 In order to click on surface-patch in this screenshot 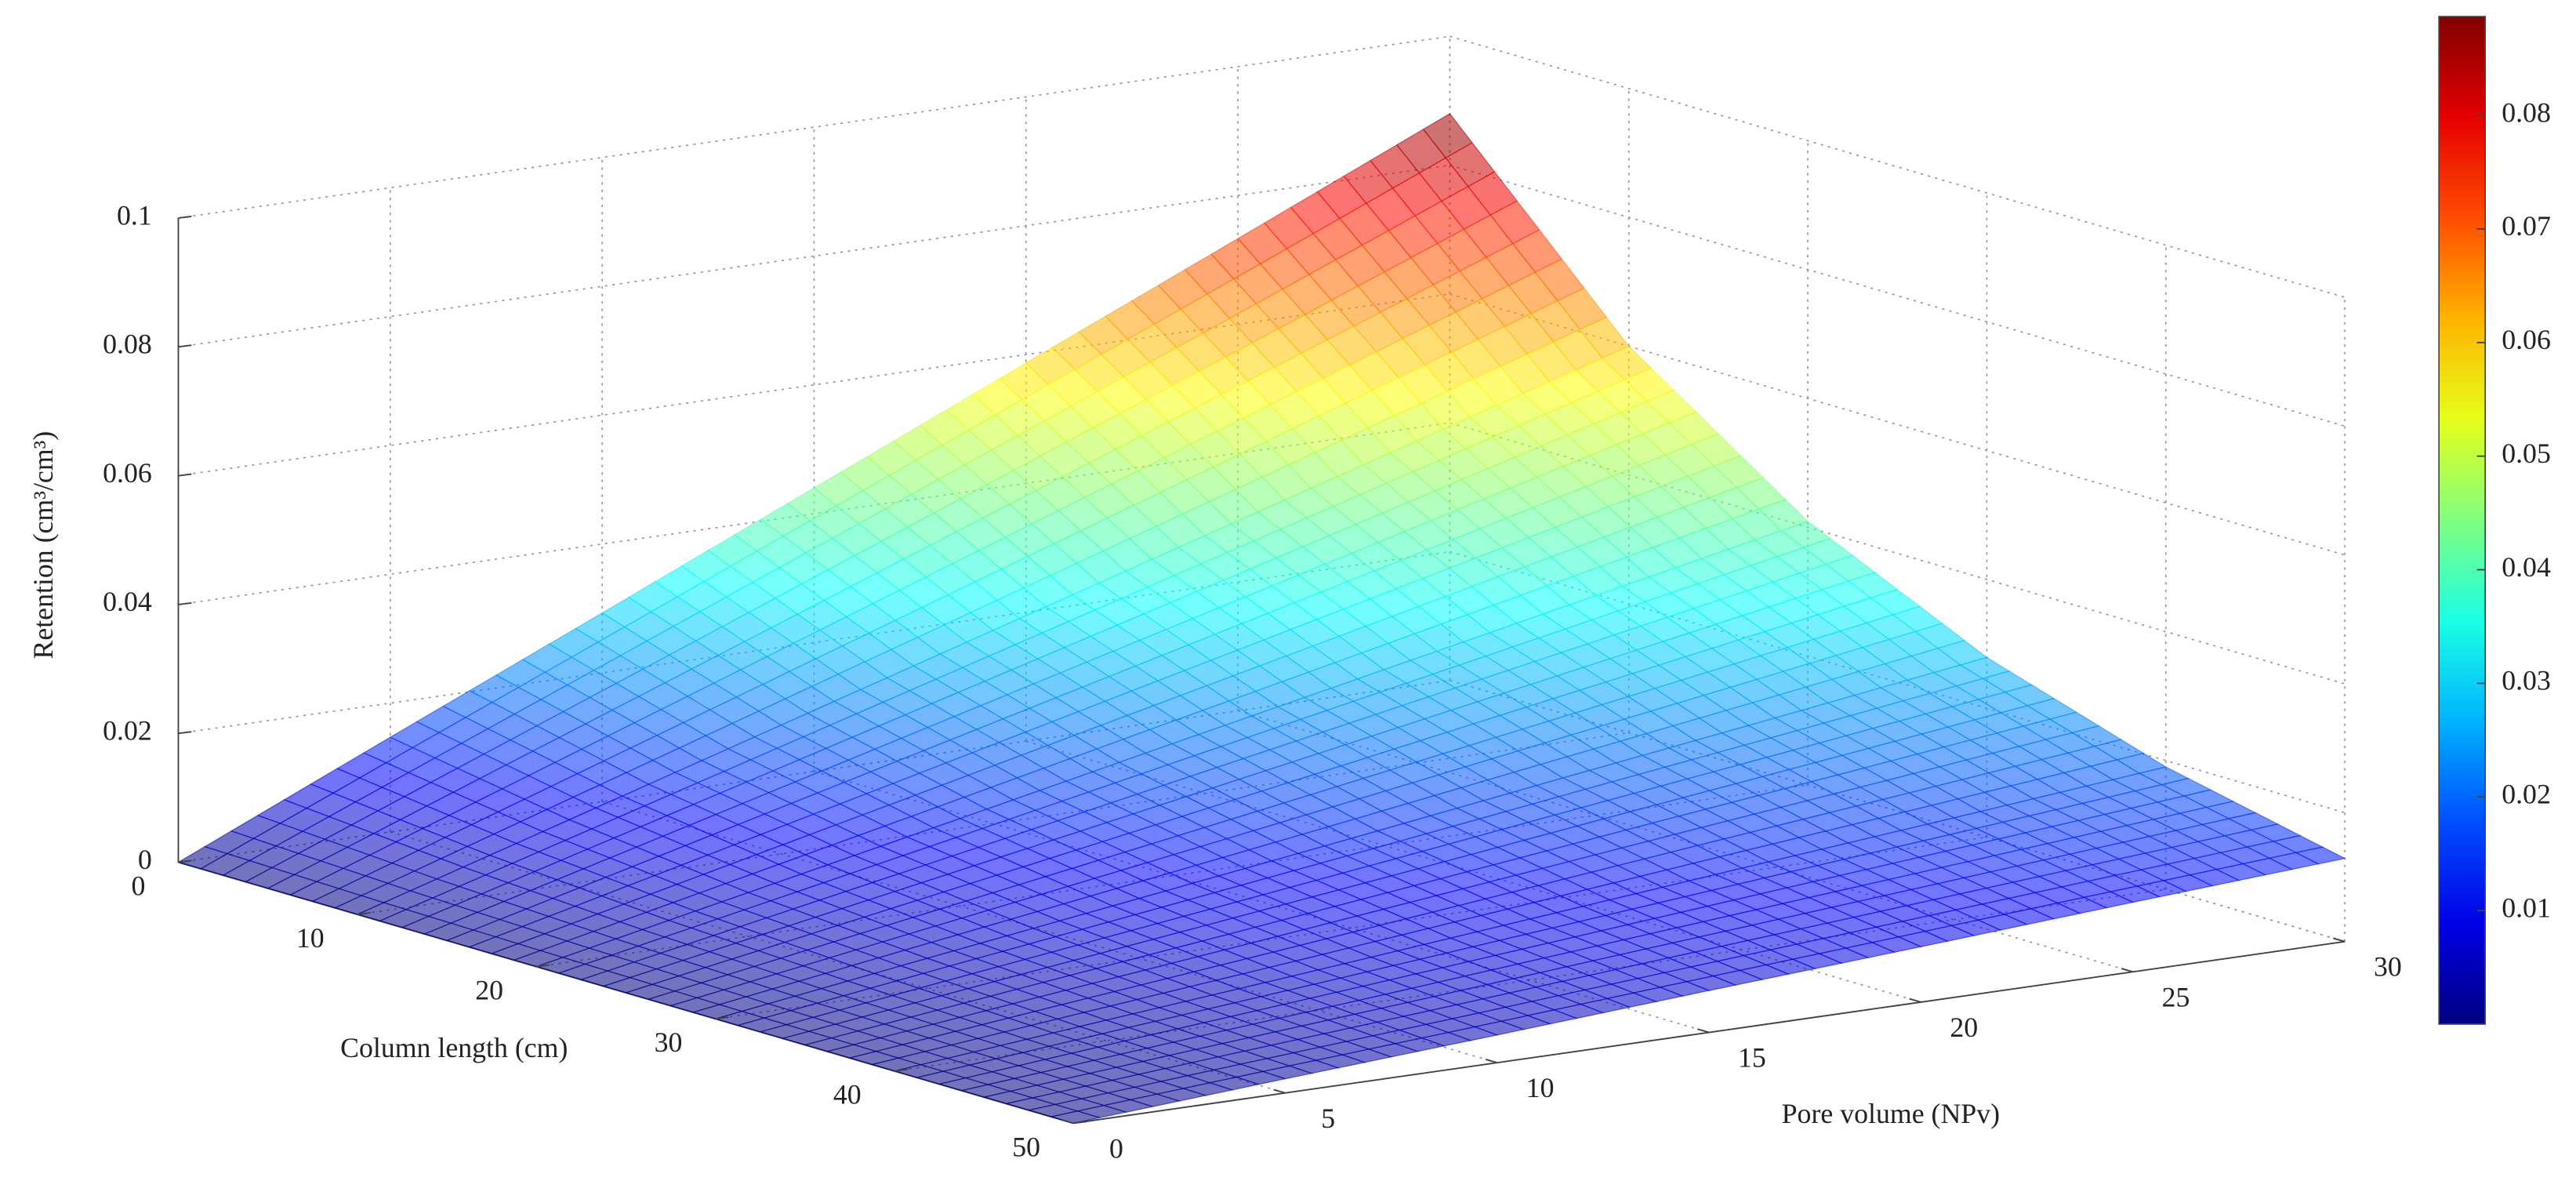, I will do `click(2320, 855)`.